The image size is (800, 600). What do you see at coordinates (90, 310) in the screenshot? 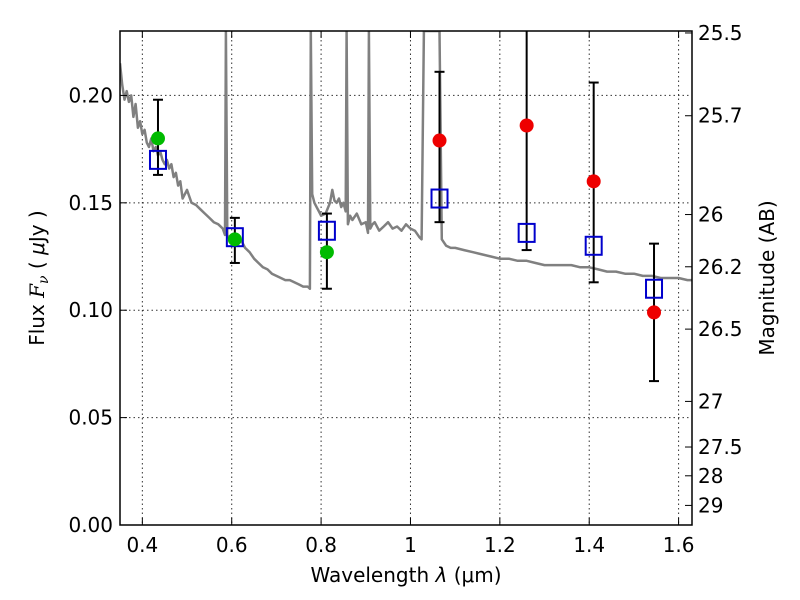
I see `y-tick-label: 0.10` at bounding box center [90, 310].